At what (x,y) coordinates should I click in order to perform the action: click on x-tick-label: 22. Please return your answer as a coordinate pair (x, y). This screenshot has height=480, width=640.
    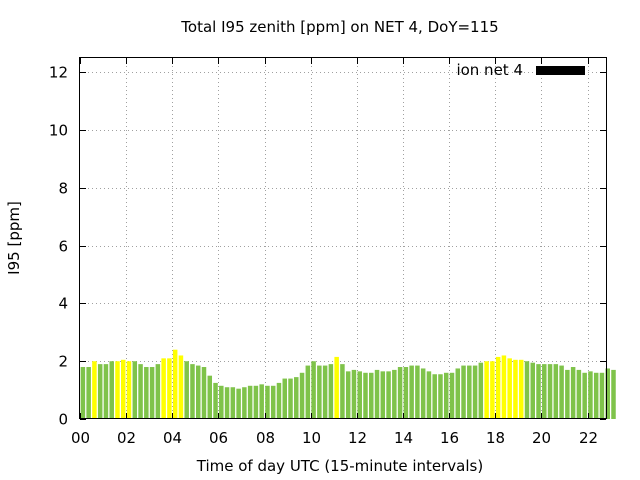
    Looking at the image, I should click on (588, 438).